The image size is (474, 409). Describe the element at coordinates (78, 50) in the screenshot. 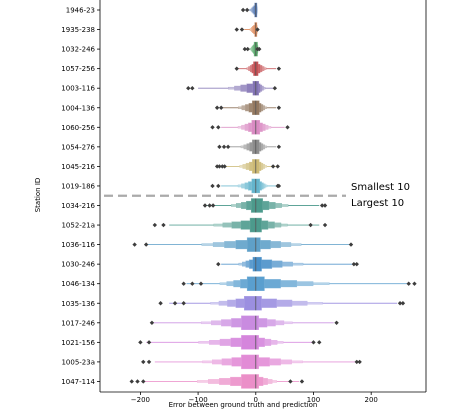

I see `y-tick-label: 1032-246` at that location.